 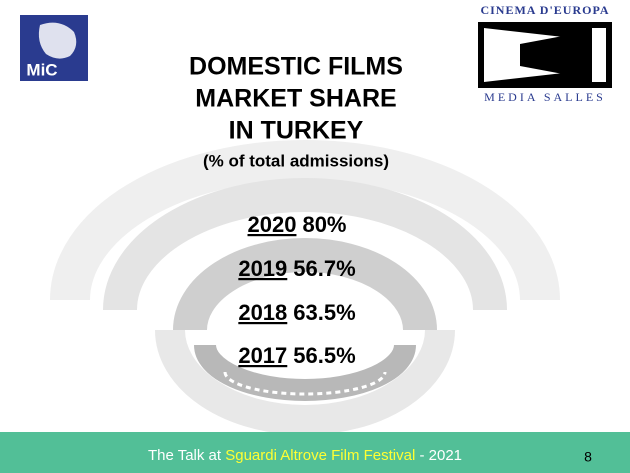 What do you see at coordinates (588, 457) in the screenshot?
I see `page-number: 8` at bounding box center [588, 457].